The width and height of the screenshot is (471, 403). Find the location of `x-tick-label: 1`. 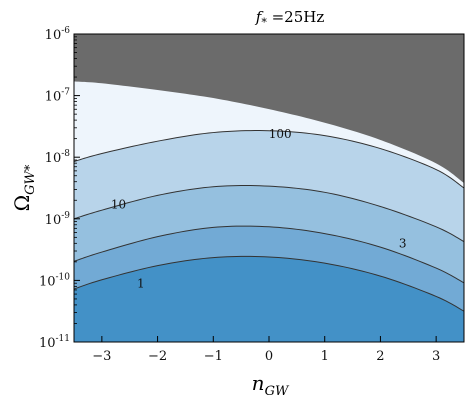

x-tick-label: 1 is located at coordinates (325, 356).